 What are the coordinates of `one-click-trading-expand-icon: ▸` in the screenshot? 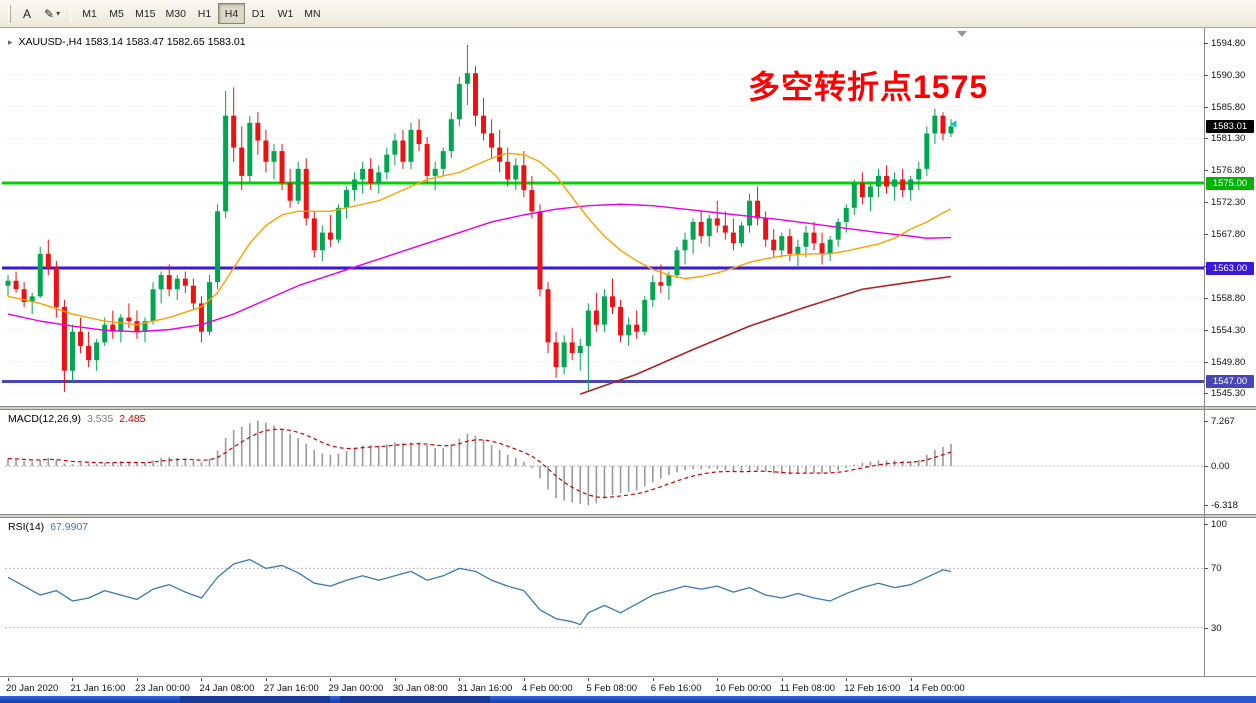 It's located at (10, 42).